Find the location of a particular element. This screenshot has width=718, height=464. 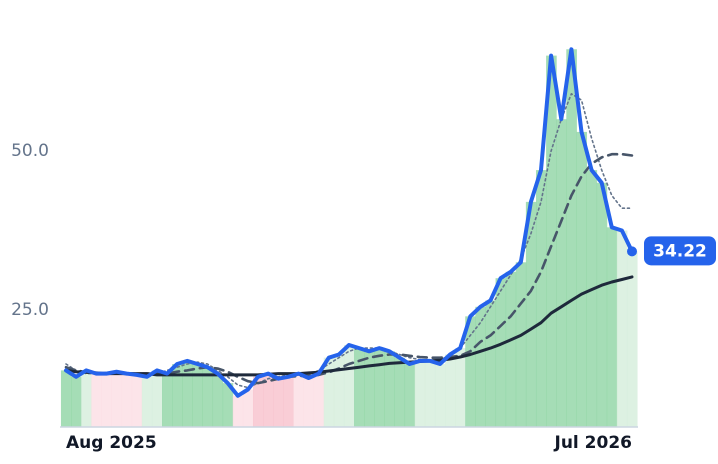

x-tick-label: Jul 2026 is located at coordinates (593, 443).